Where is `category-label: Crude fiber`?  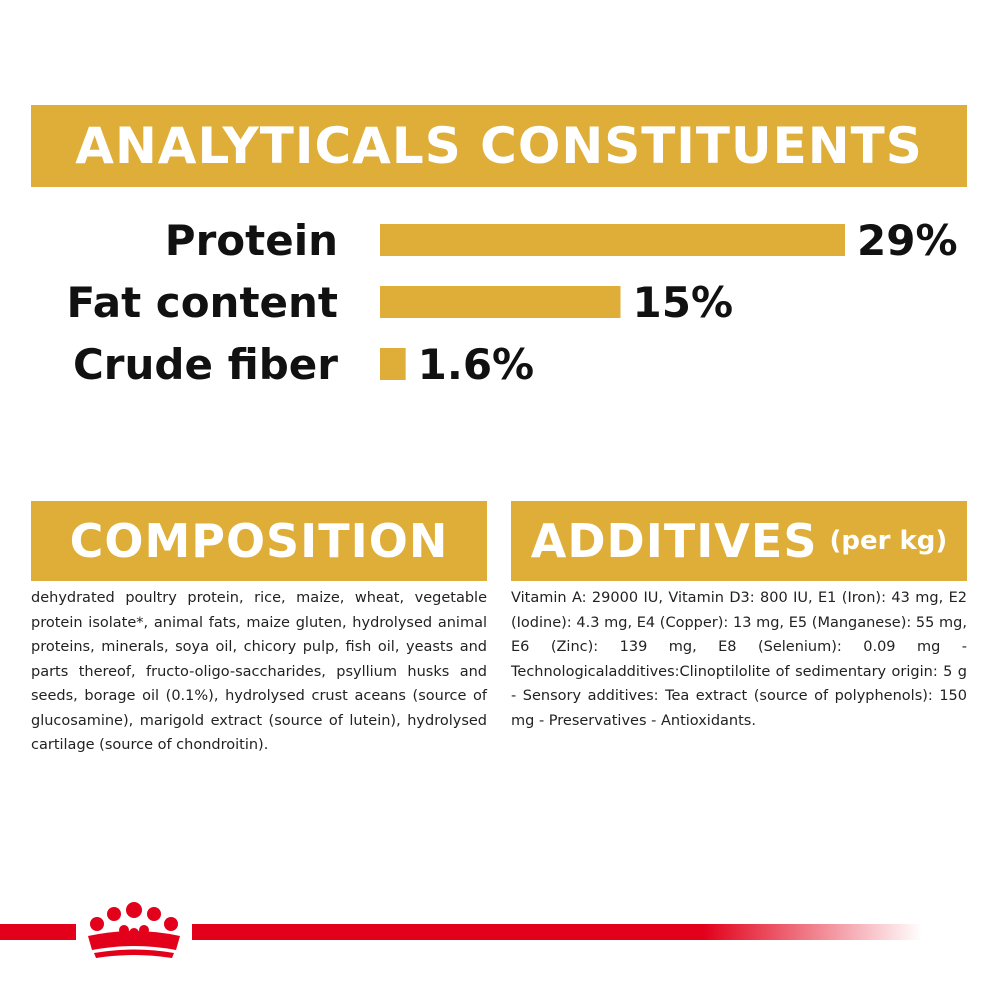 category-label: Crude fiber is located at coordinates (205, 364).